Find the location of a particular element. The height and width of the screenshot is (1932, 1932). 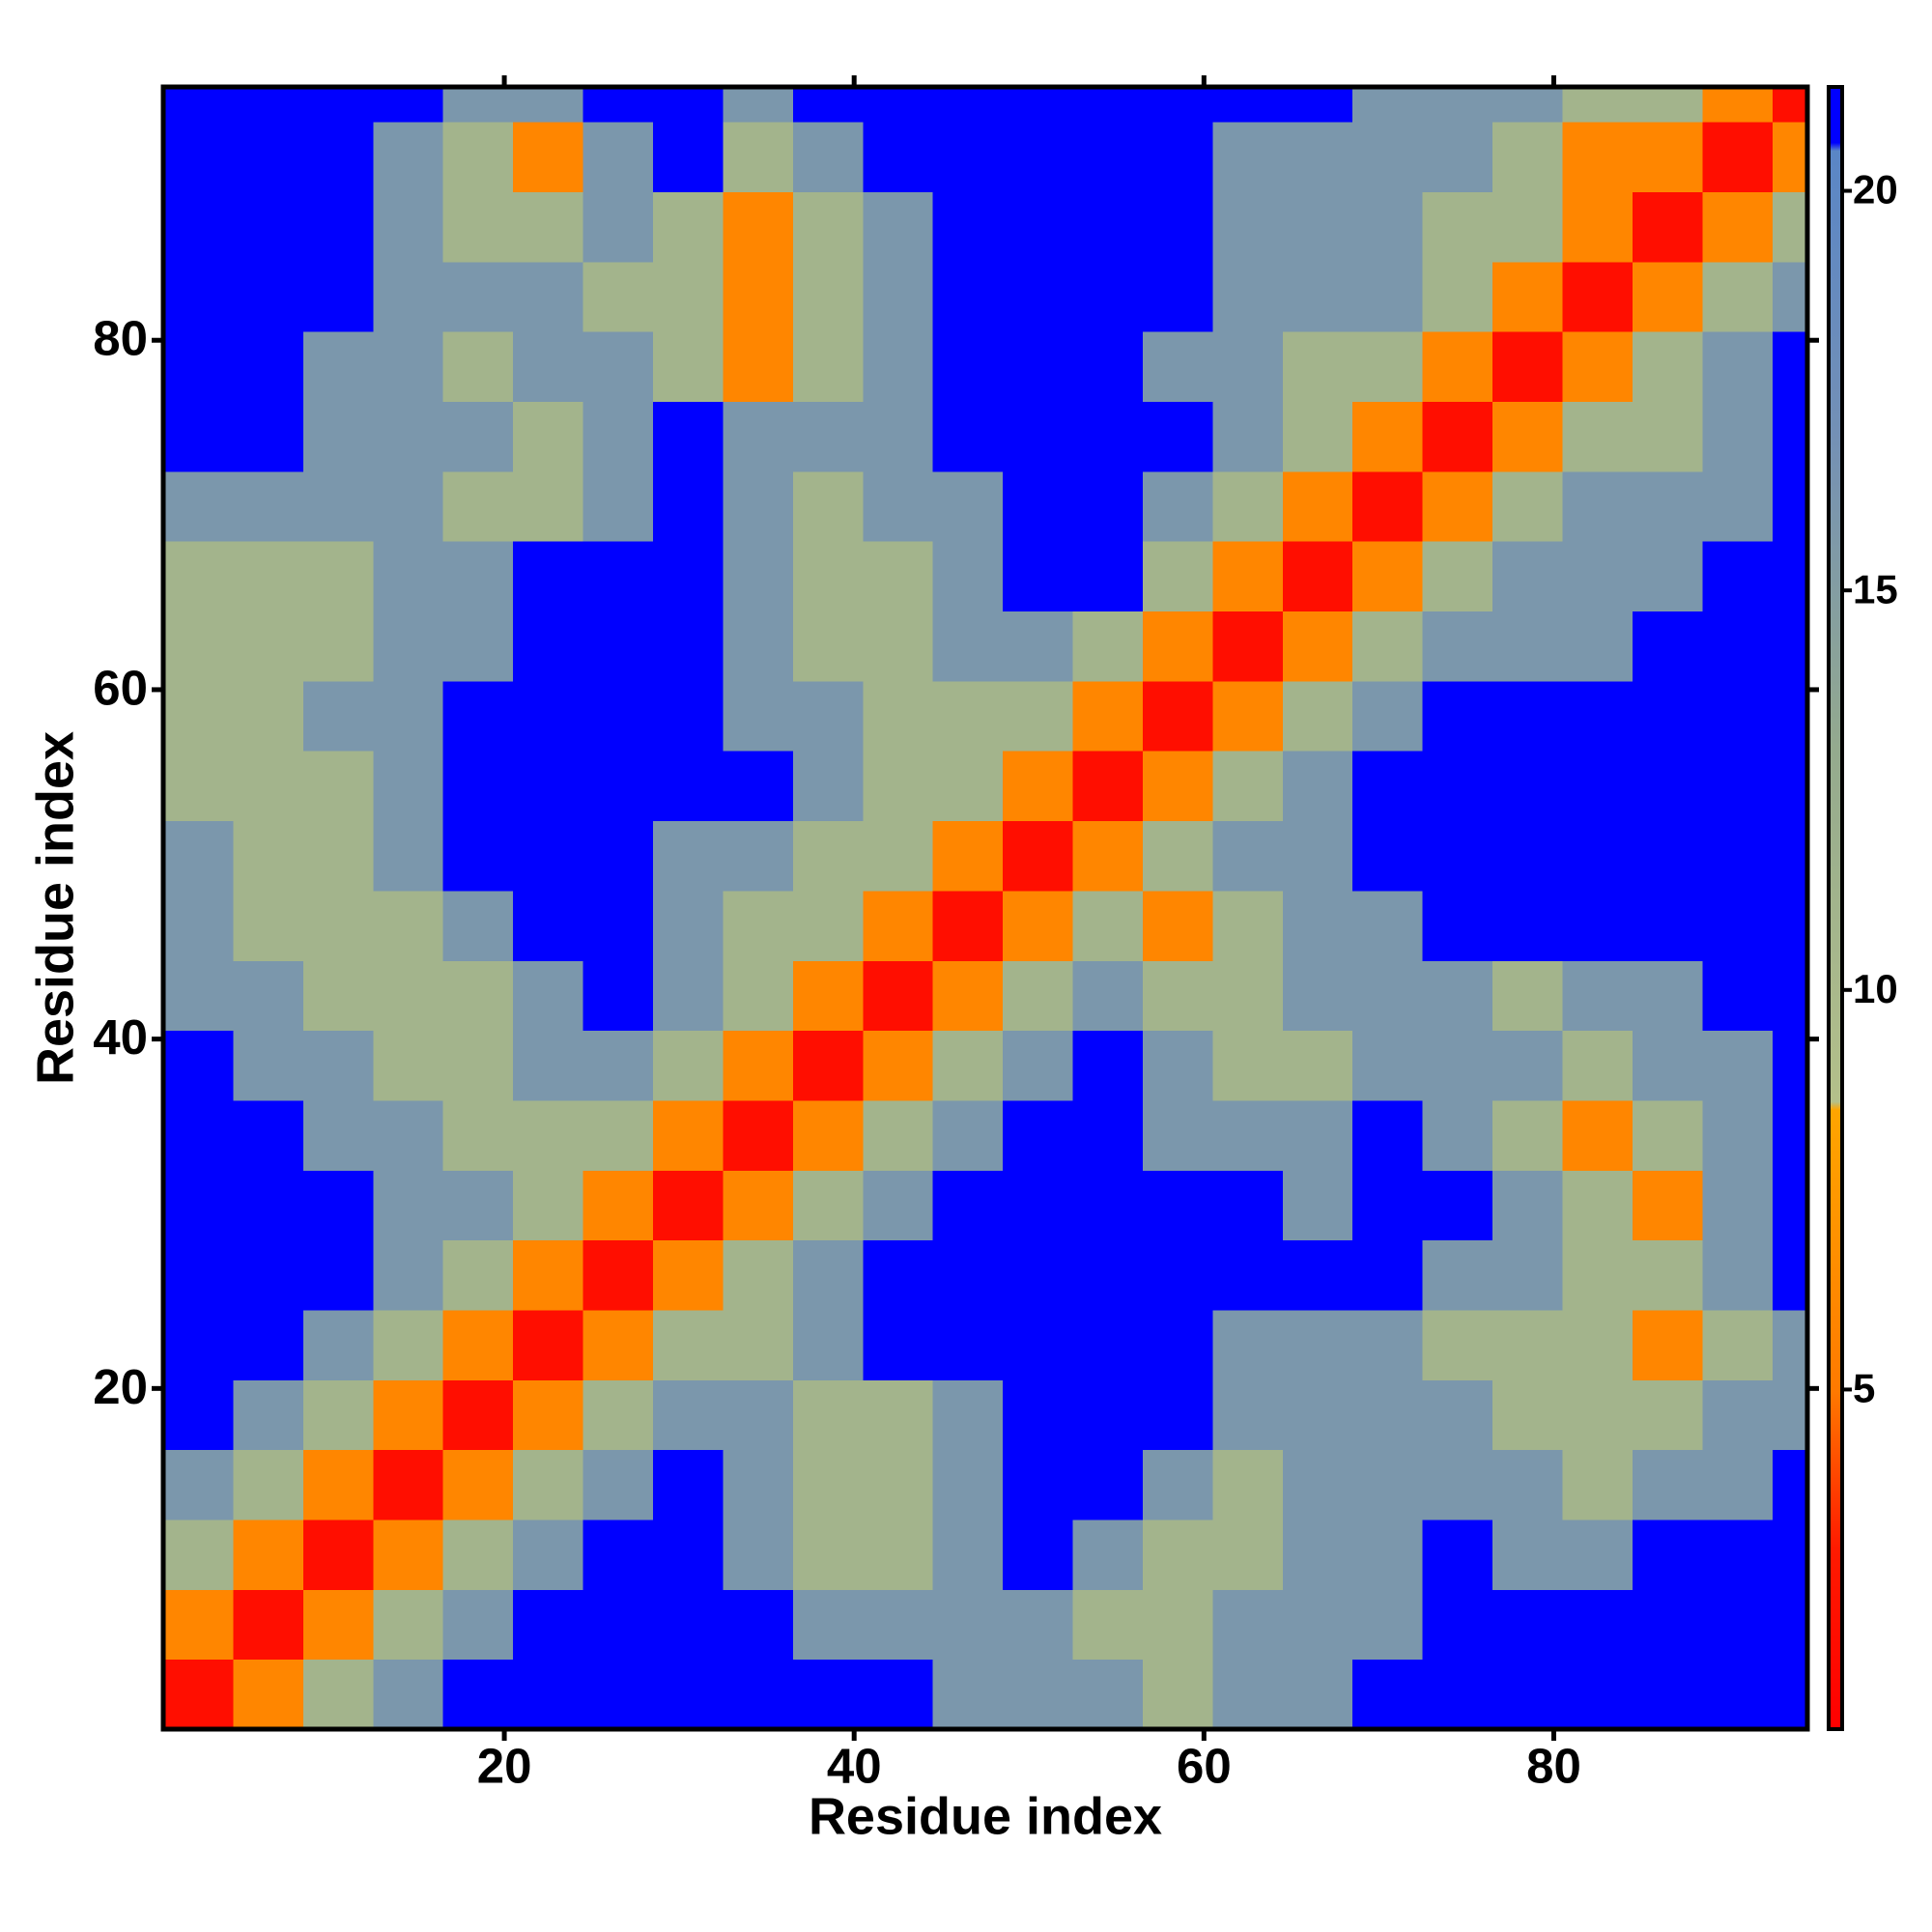

colorbar is located at coordinates (1835, 908).